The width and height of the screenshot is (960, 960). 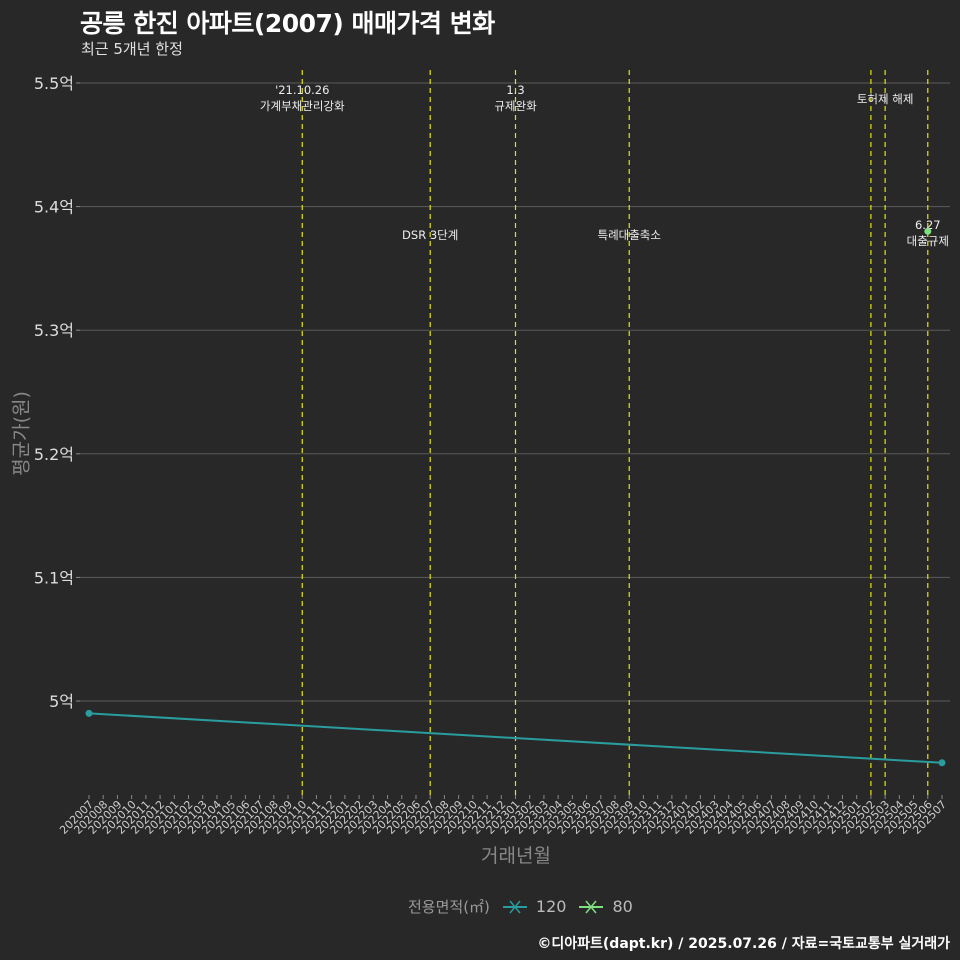 What do you see at coordinates (516, 856) in the screenshot?
I see `x-axis-label: 거래년월` at bounding box center [516, 856].